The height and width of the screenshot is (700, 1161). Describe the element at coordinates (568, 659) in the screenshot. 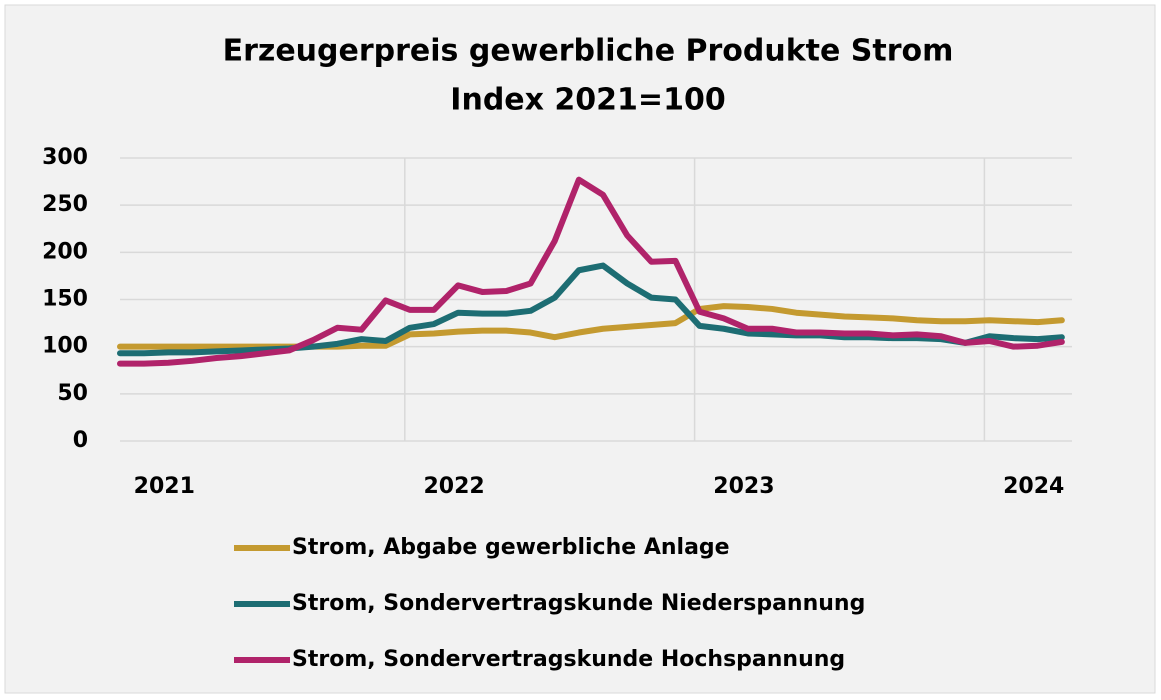

I see `legend-label: Strom, Sondervertragskunde Hochspannung` at that location.